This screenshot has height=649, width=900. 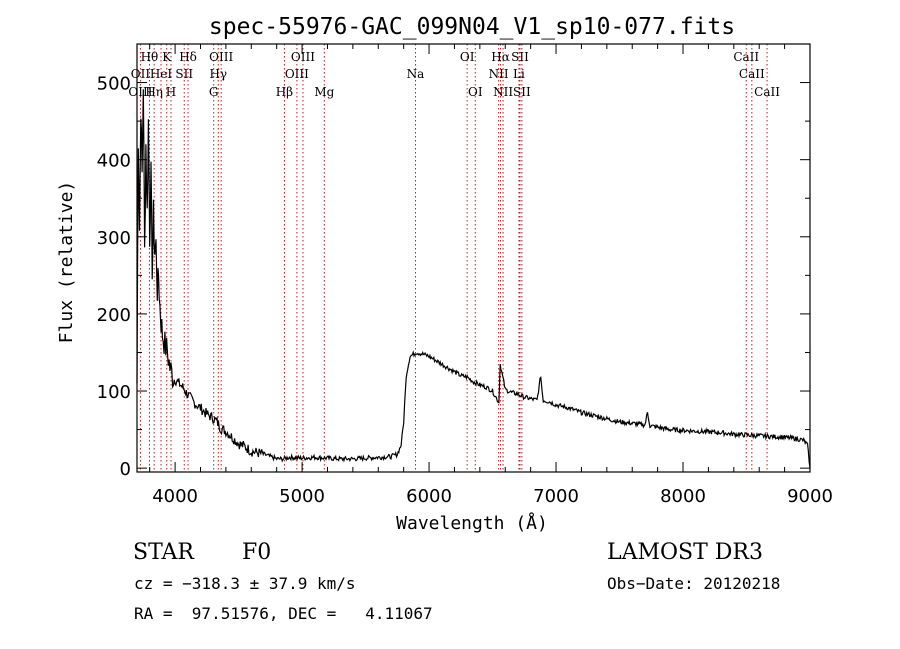 I want to click on line-label-9: OII, so click(x=141, y=74).